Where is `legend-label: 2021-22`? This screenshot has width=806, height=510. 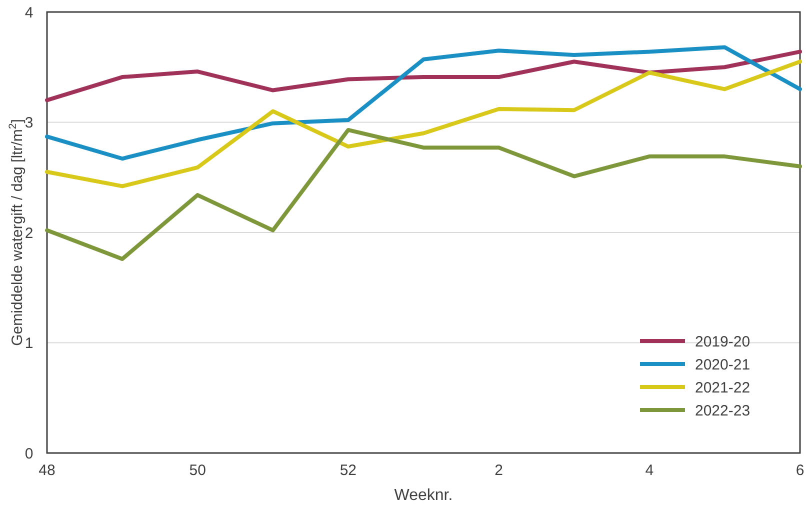
legend-label: 2021-22 is located at coordinates (722, 387).